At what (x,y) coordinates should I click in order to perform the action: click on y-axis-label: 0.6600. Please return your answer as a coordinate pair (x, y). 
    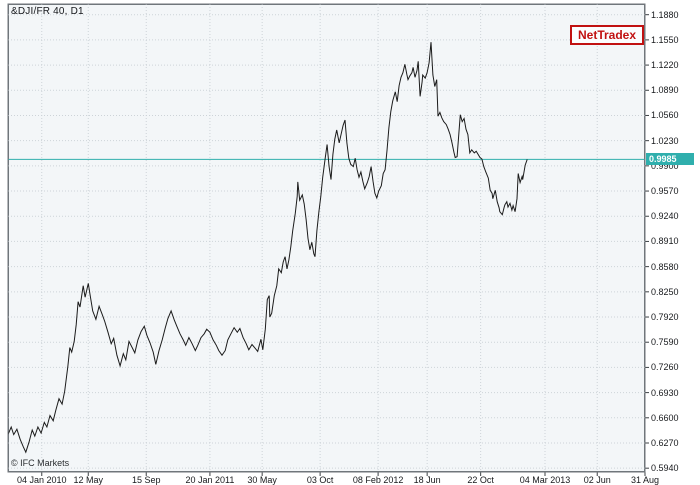
    Looking at the image, I should click on (665, 417).